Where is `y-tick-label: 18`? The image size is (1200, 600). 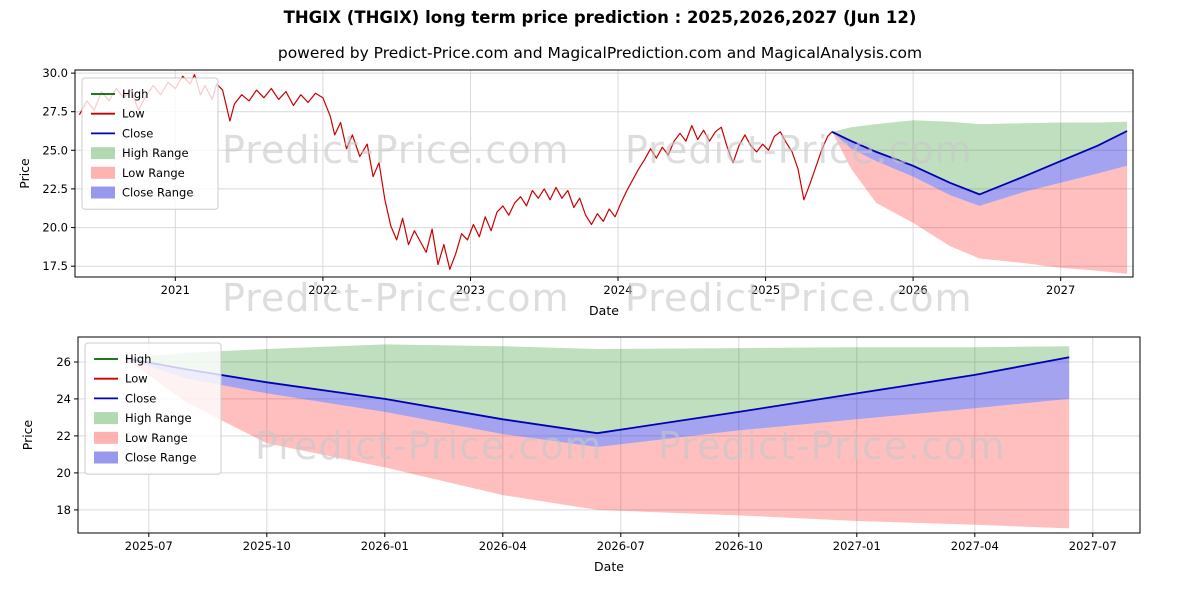 y-tick-label: 18 is located at coordinates (63, 510).